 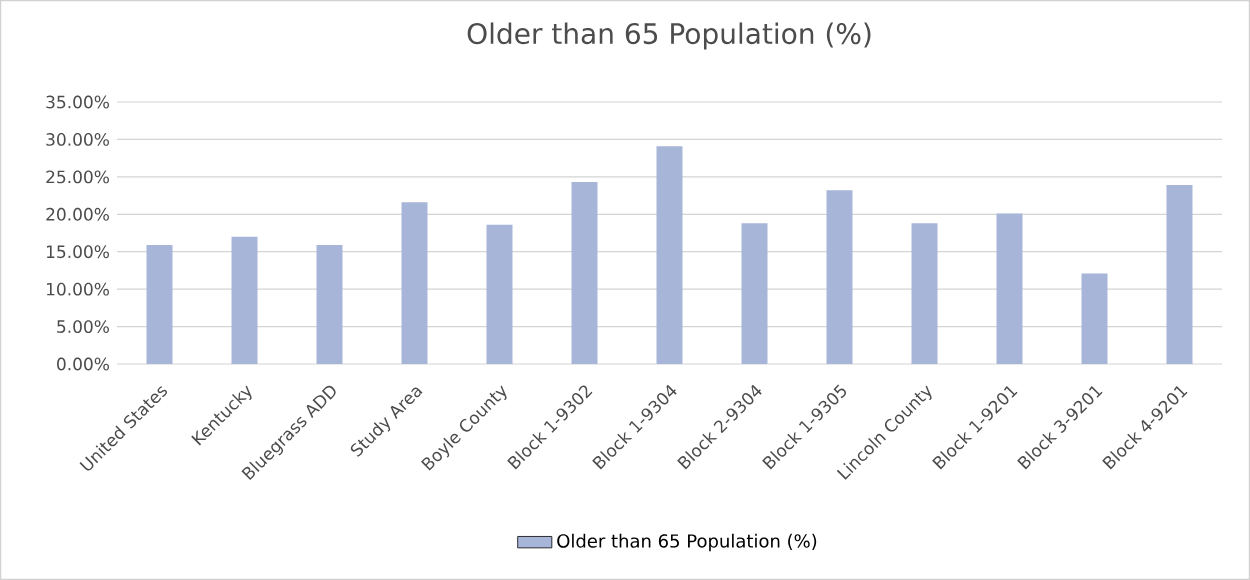 What do you see at coordinates (687, 542) in the screenshot?
I see `legend-label: Older than 65 Population (%)` at bounding box center [687, 542].